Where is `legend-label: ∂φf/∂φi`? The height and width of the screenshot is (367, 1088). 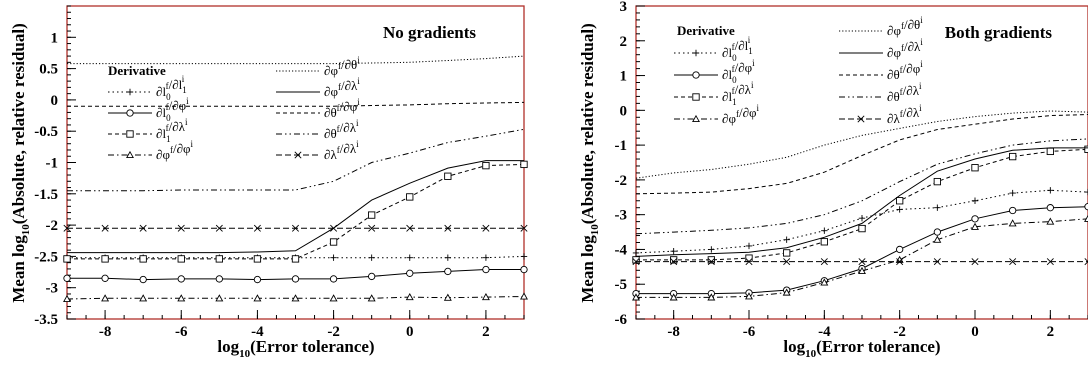 legend-label: ∂φf/∂φi is located at coordinates (175, 150).